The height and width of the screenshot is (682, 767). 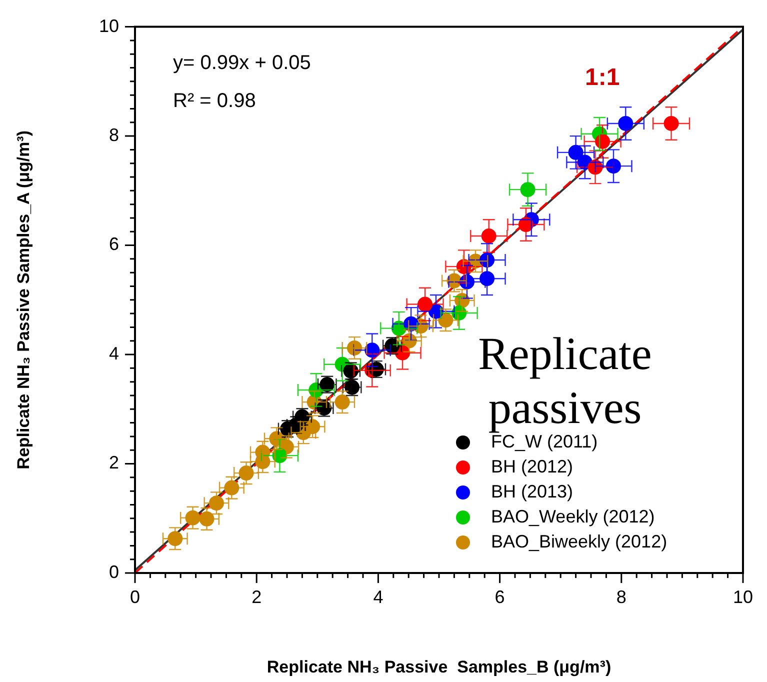 I want to click on y-tick-label: 8, so click(x=113, y=135).